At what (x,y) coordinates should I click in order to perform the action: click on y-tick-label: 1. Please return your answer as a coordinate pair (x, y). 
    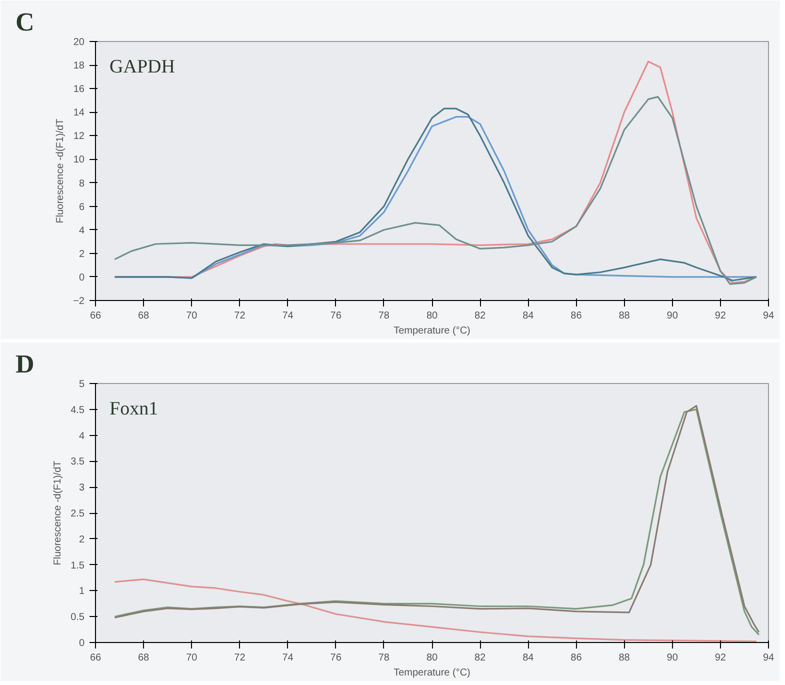
    Looking at the image, I should click on (81, 592).